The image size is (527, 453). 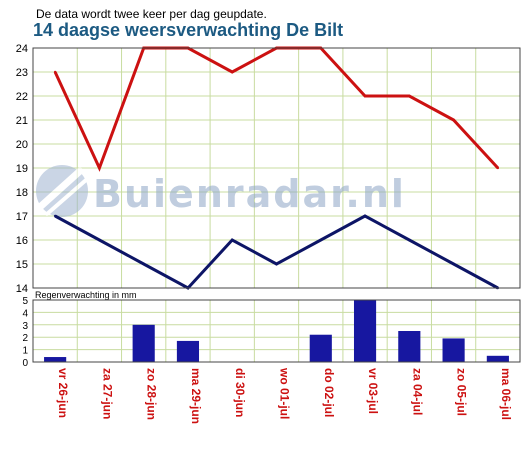 What do you see at coordinates (107, 393) in the screenshot?
I see `date-label: za 27-jun` at bounding box center [107, 393].